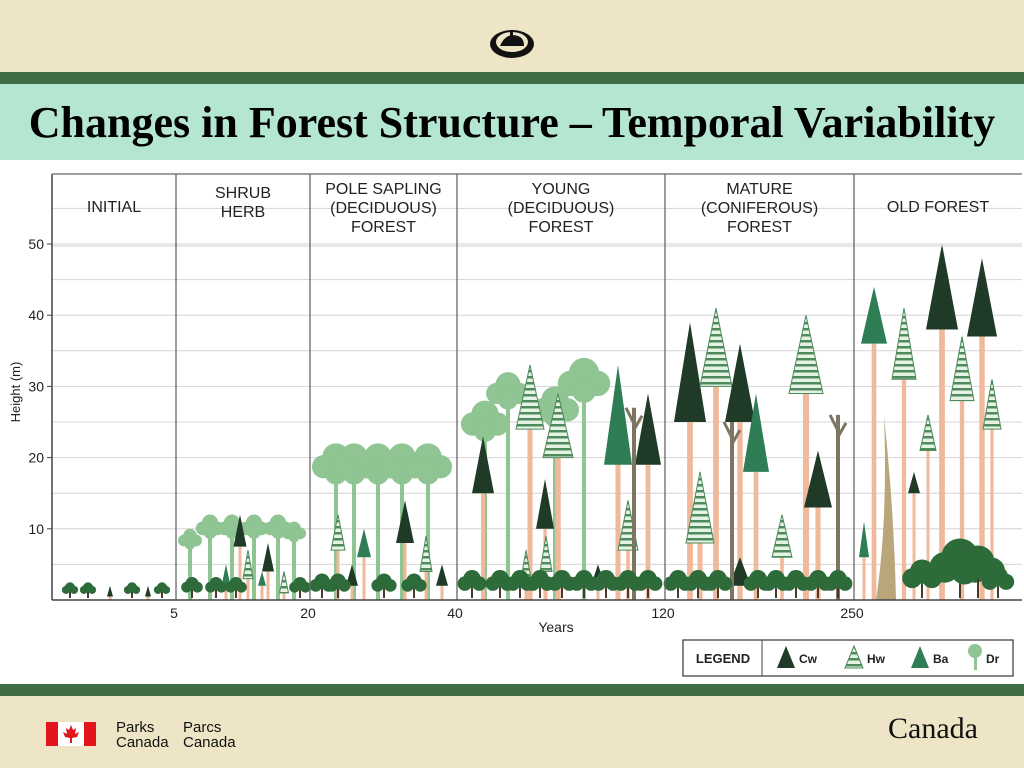 This screenshot has width=1024, height=768. What do you see at coordinates (512, 36) in the screenshot?
I see `top-band` at bounding box center [512, 36].